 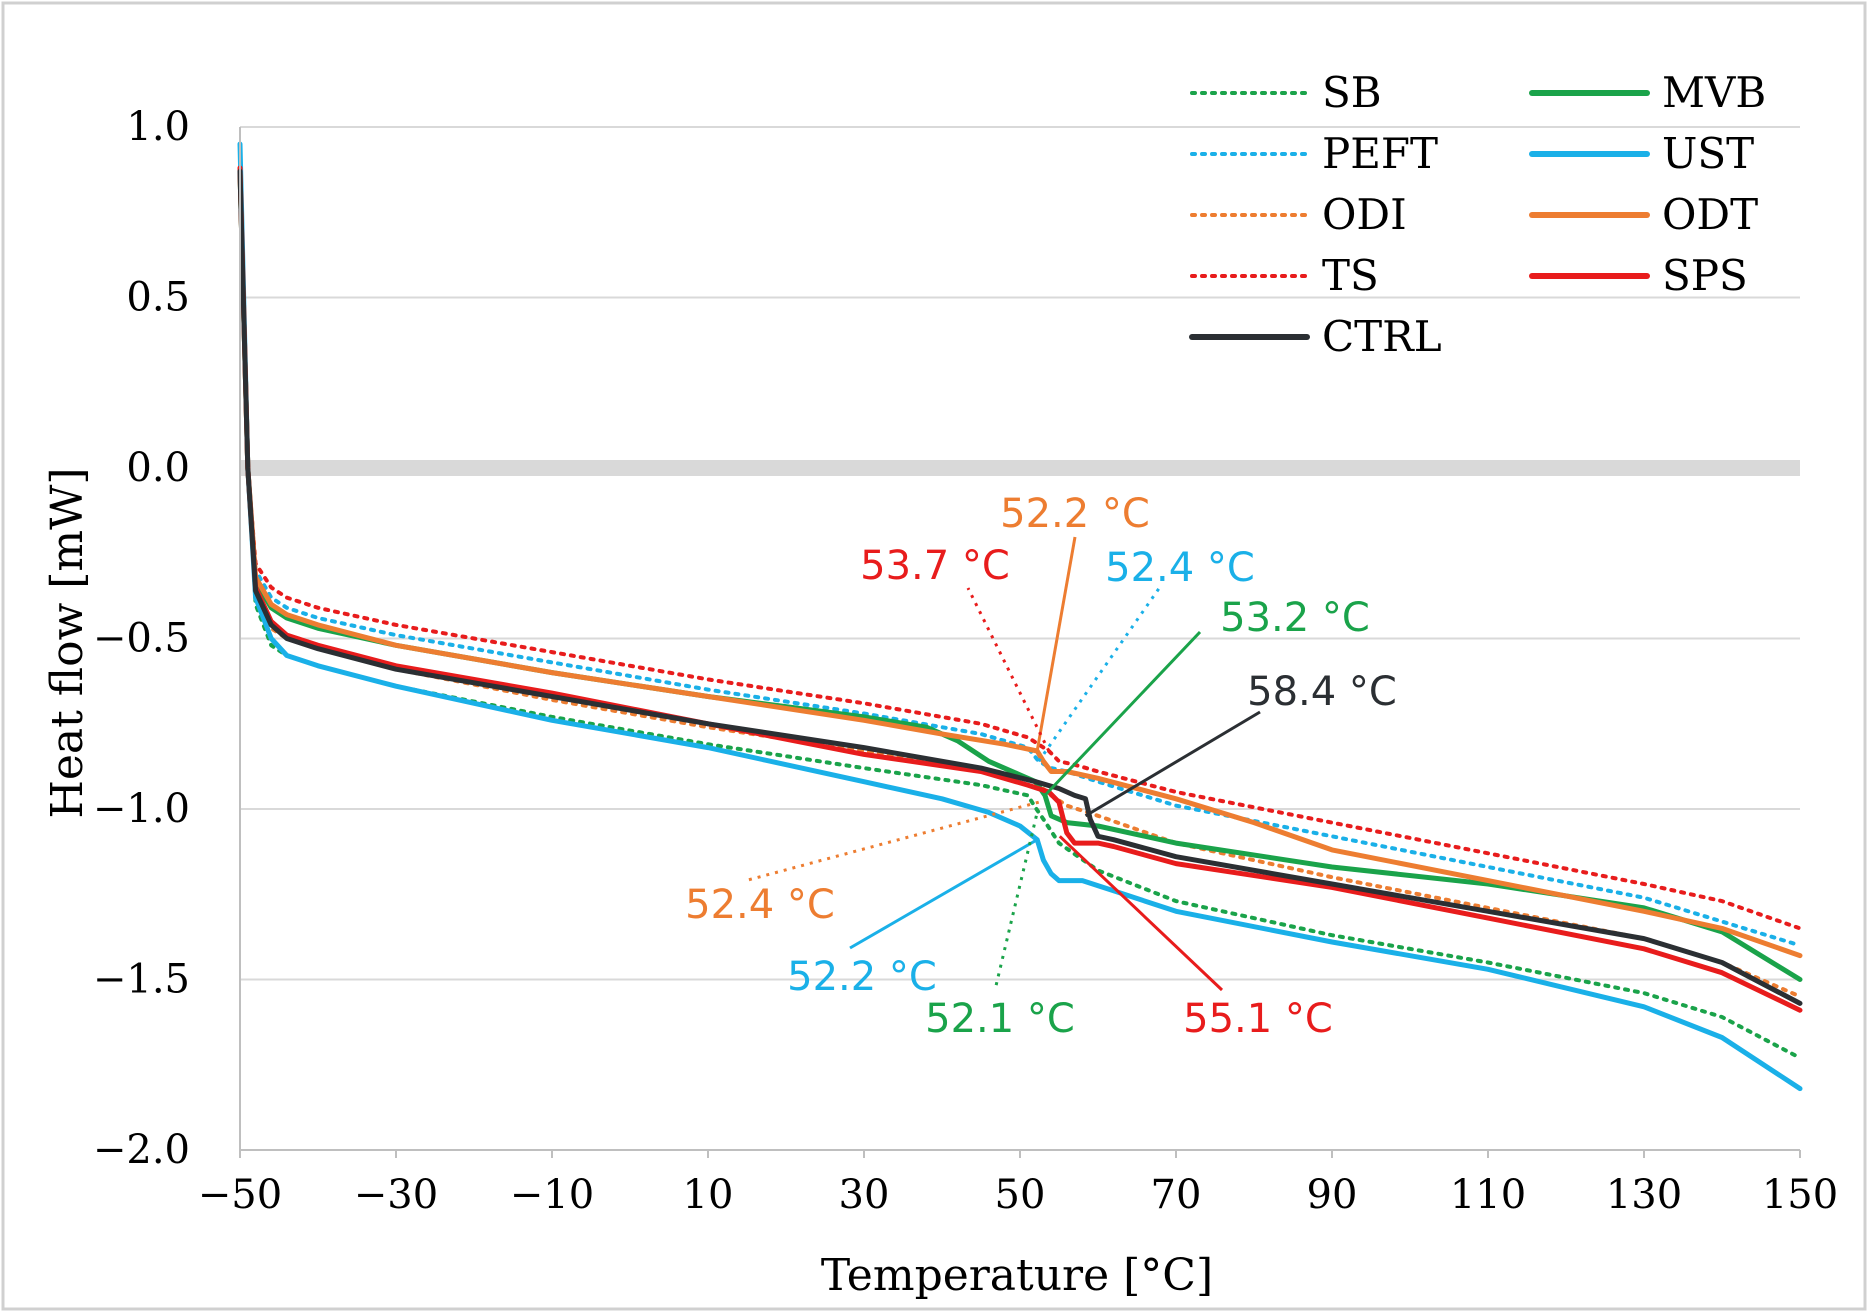 What do you see at coordinates (158, 298) in the screenshot?
I see `y-tick-label: 0.5` at bounding box center [158, 298].